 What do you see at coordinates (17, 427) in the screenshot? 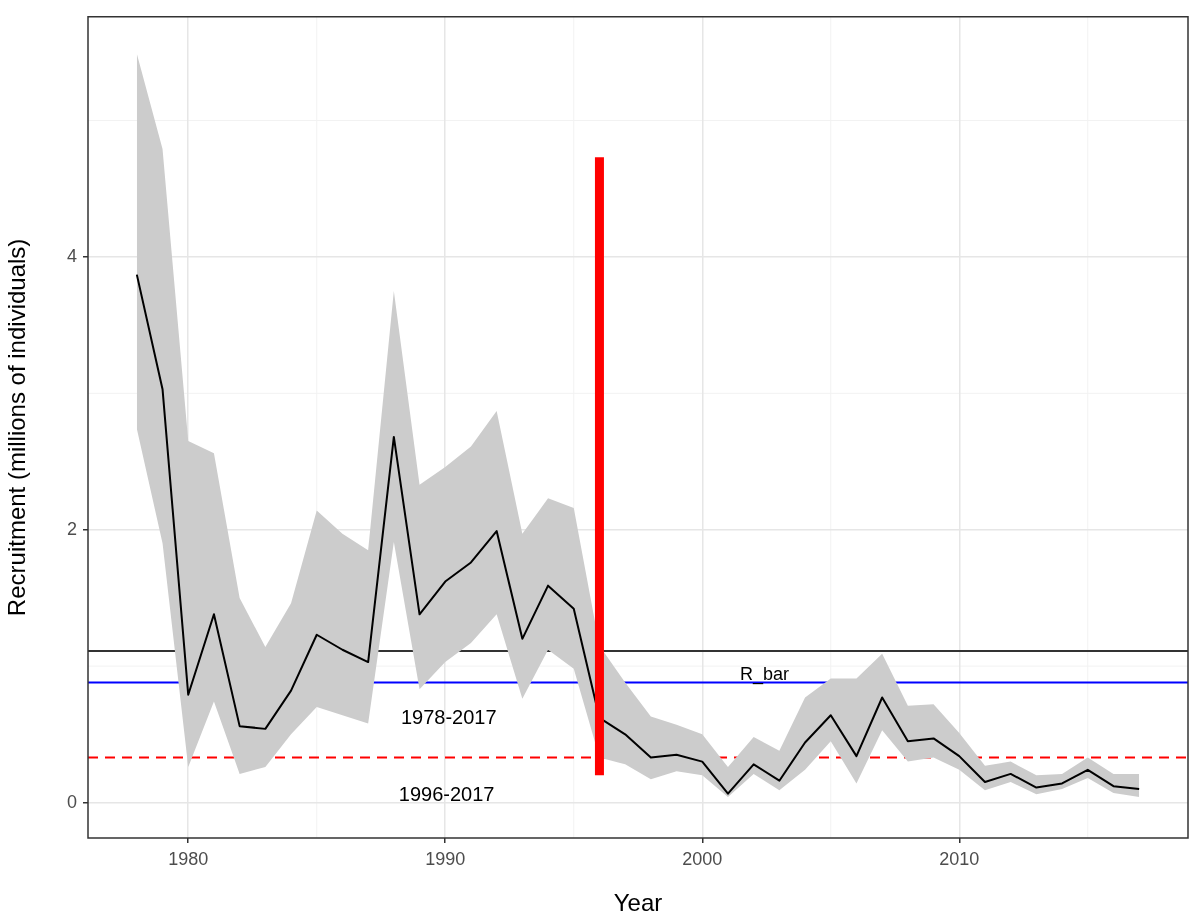
I see `y-axis-title: Recruitment (millions of individuals)` at bounding box center [17, 427].